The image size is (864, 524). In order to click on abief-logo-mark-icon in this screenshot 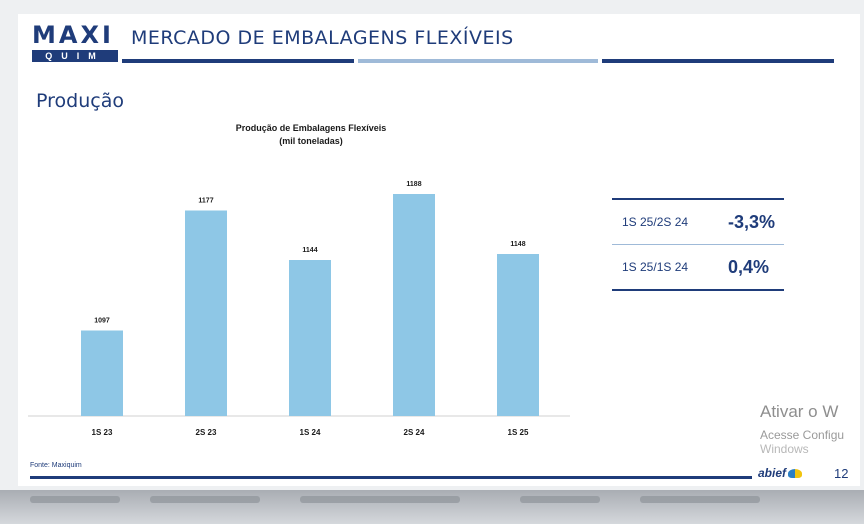, I will do `click(795, 474)`.